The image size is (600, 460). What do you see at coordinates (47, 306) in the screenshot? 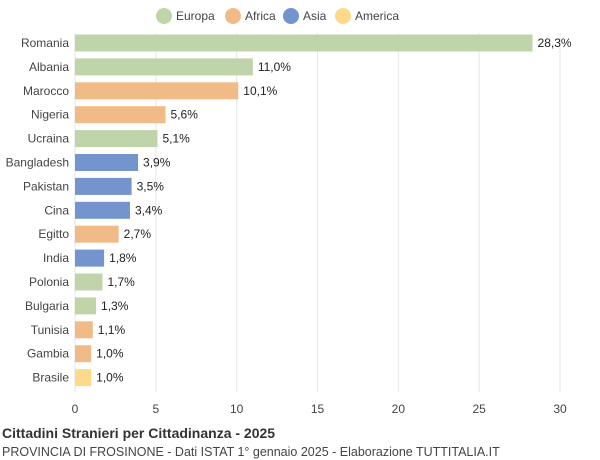
I see `category-label: Bulgaria` at bounding box center [47, 306].